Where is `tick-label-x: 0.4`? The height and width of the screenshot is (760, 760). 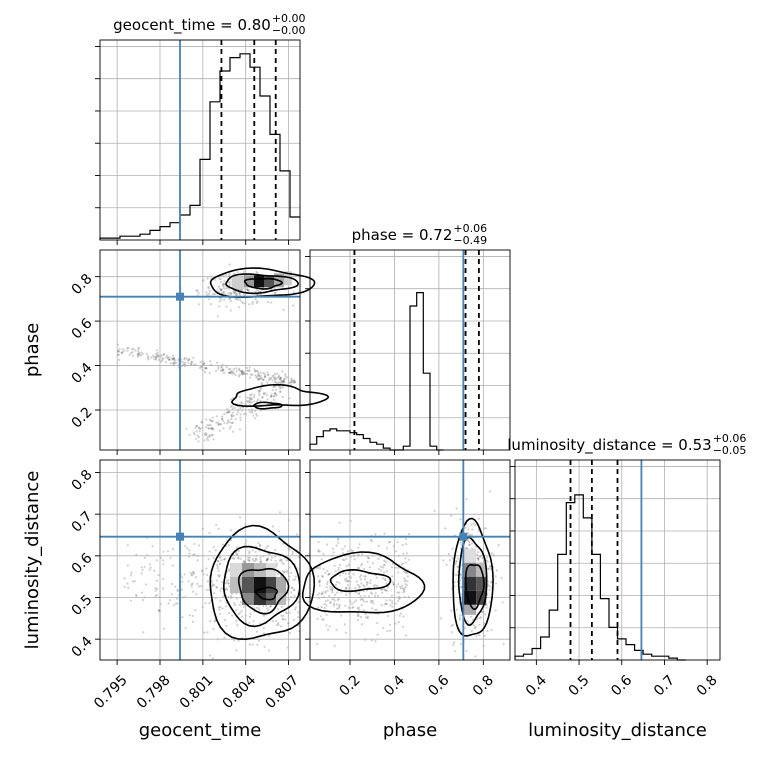 tick-label-x: 0.4 is located at coordinates (394, 685).